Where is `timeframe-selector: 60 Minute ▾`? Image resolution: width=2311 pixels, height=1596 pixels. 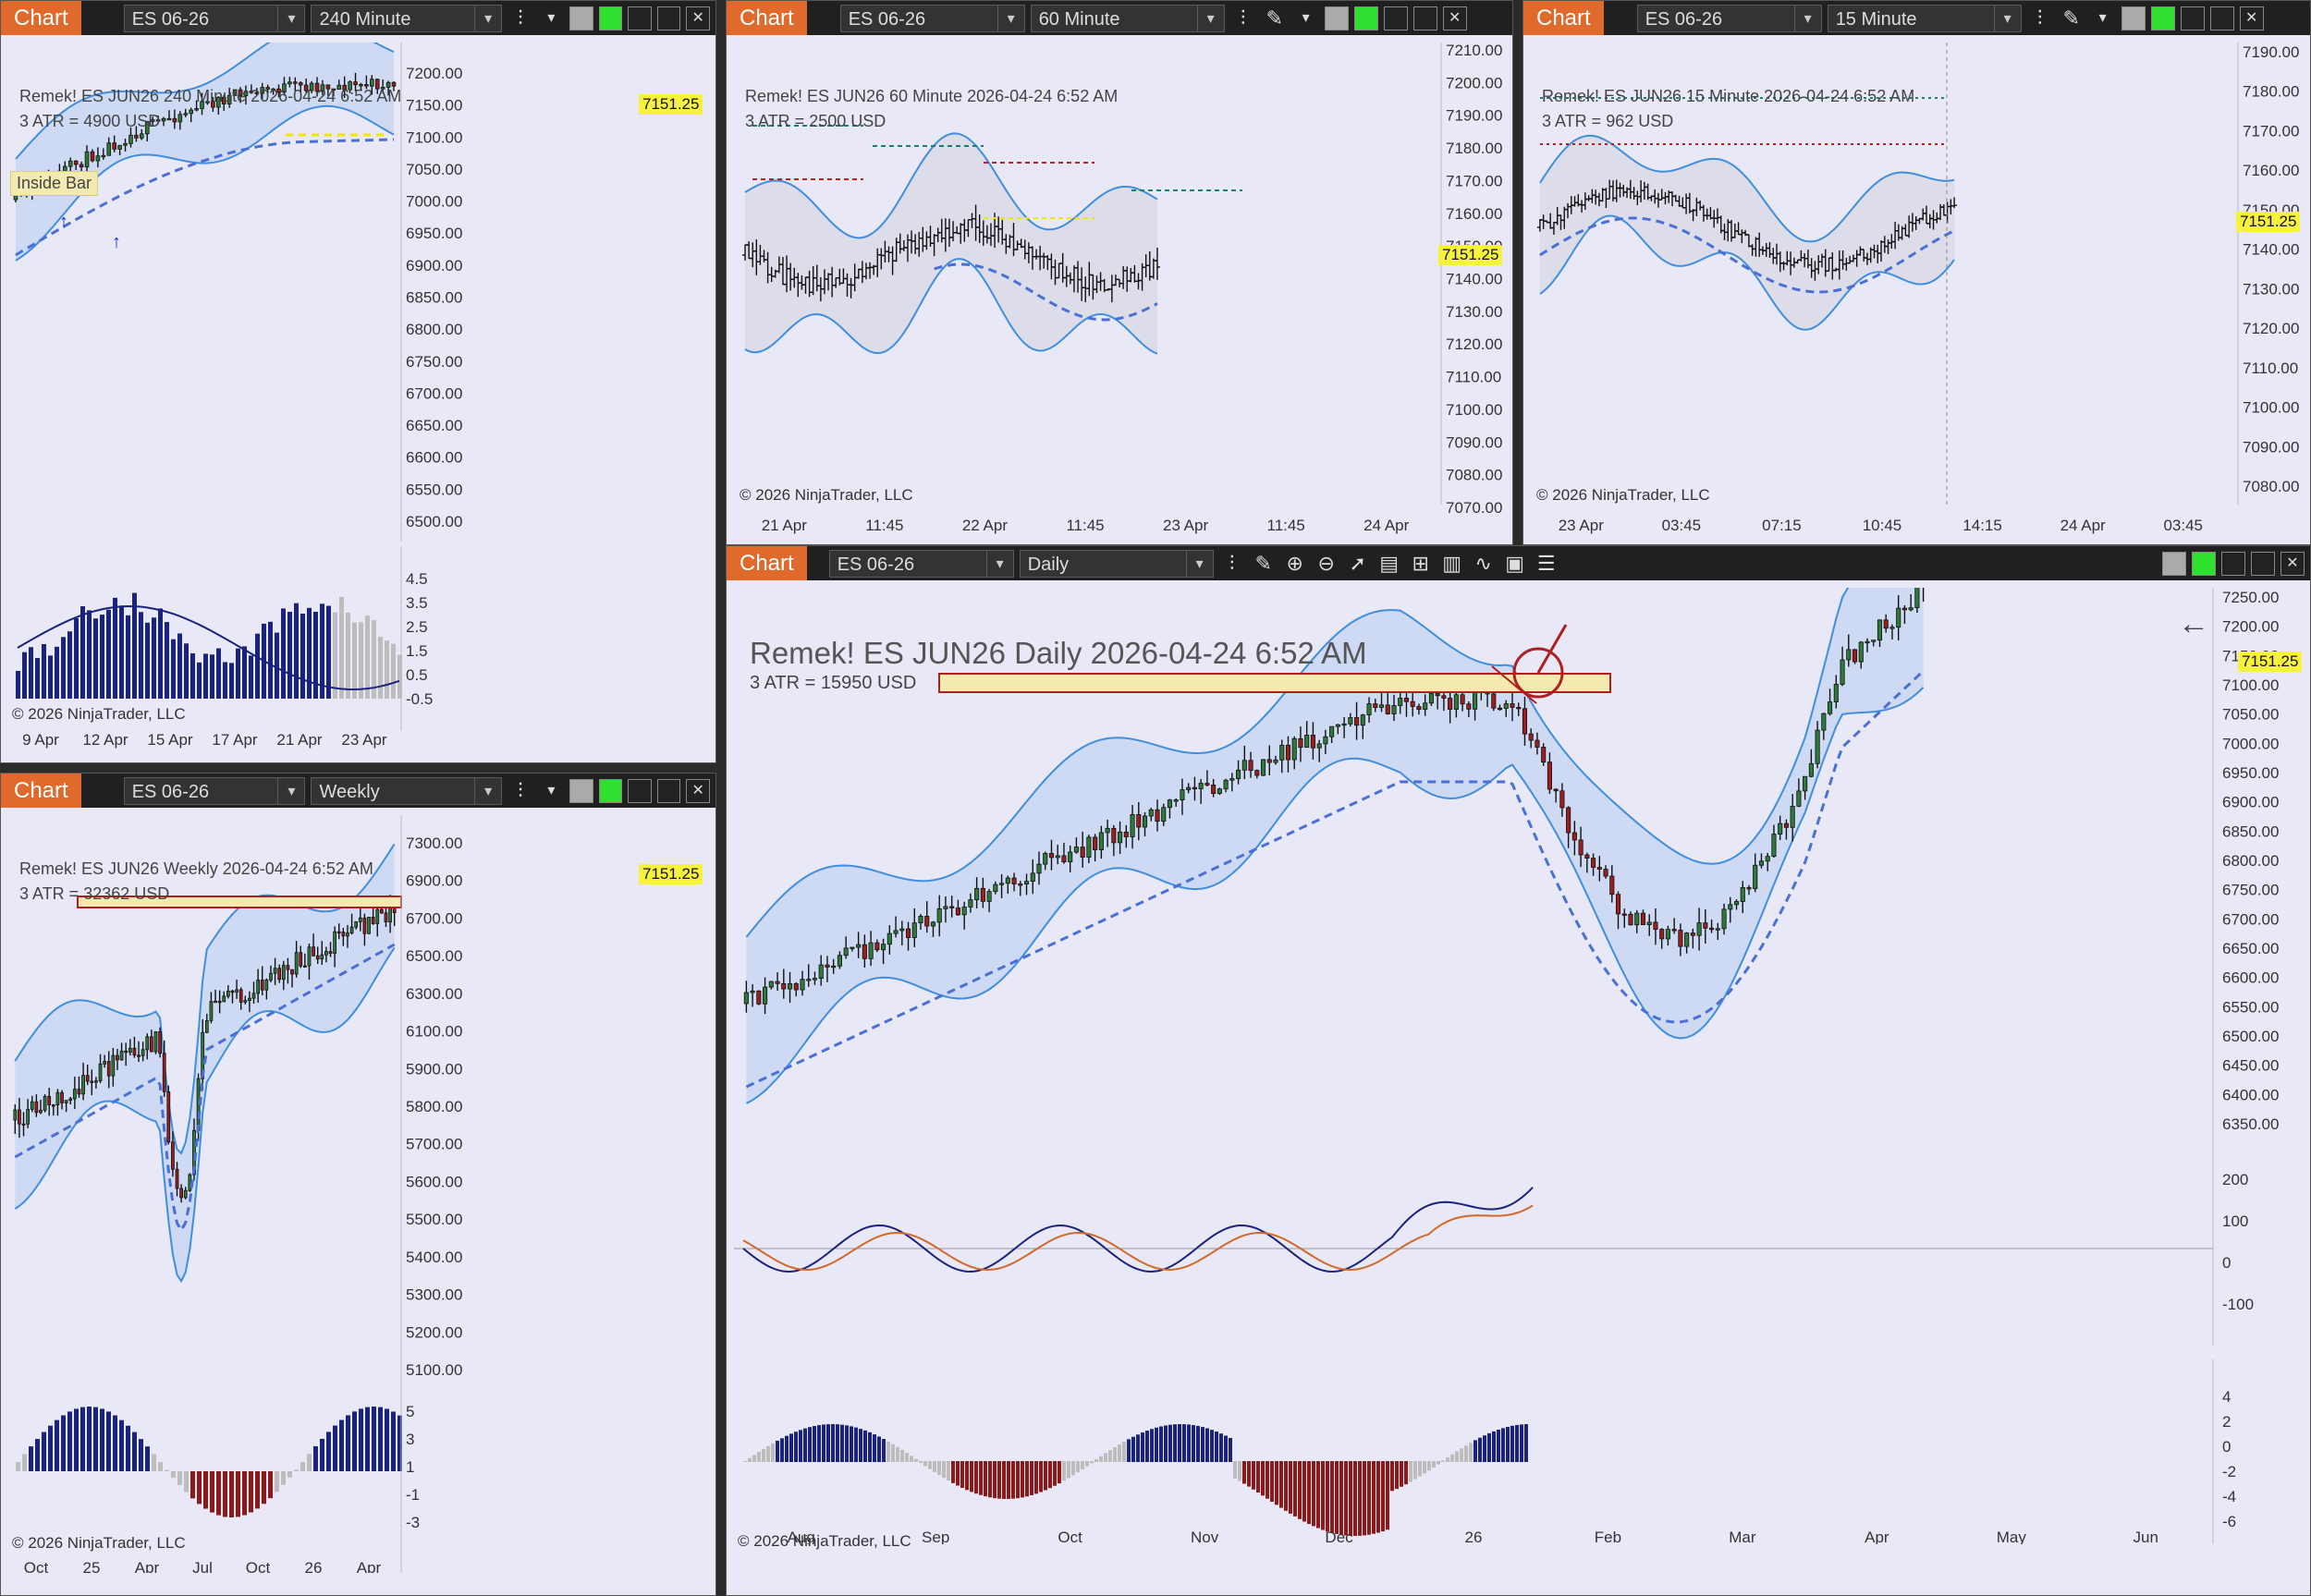 timeframe-selector: 60 Minute ▾ is located at coordinates (1127, 18).